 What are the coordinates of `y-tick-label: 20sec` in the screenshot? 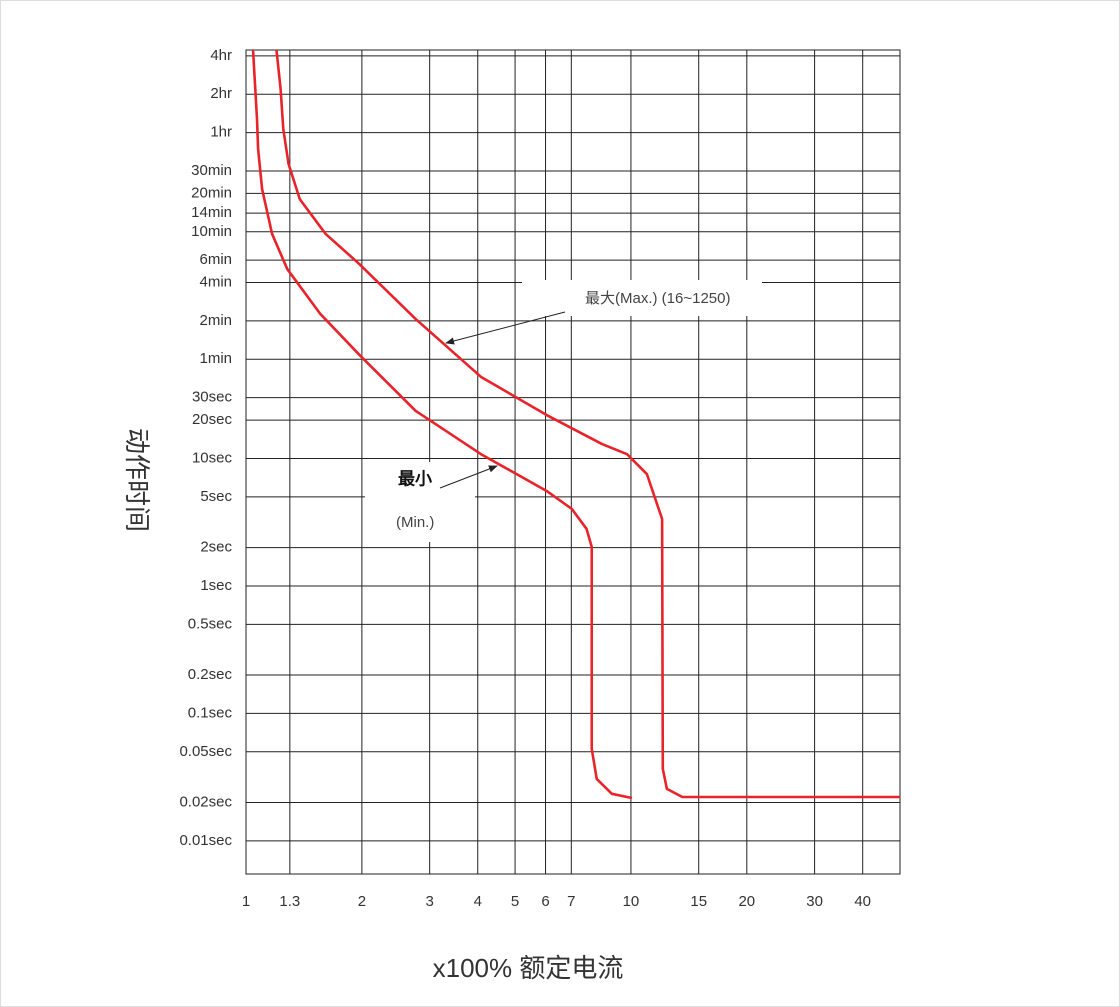 It's located at (212, 419).